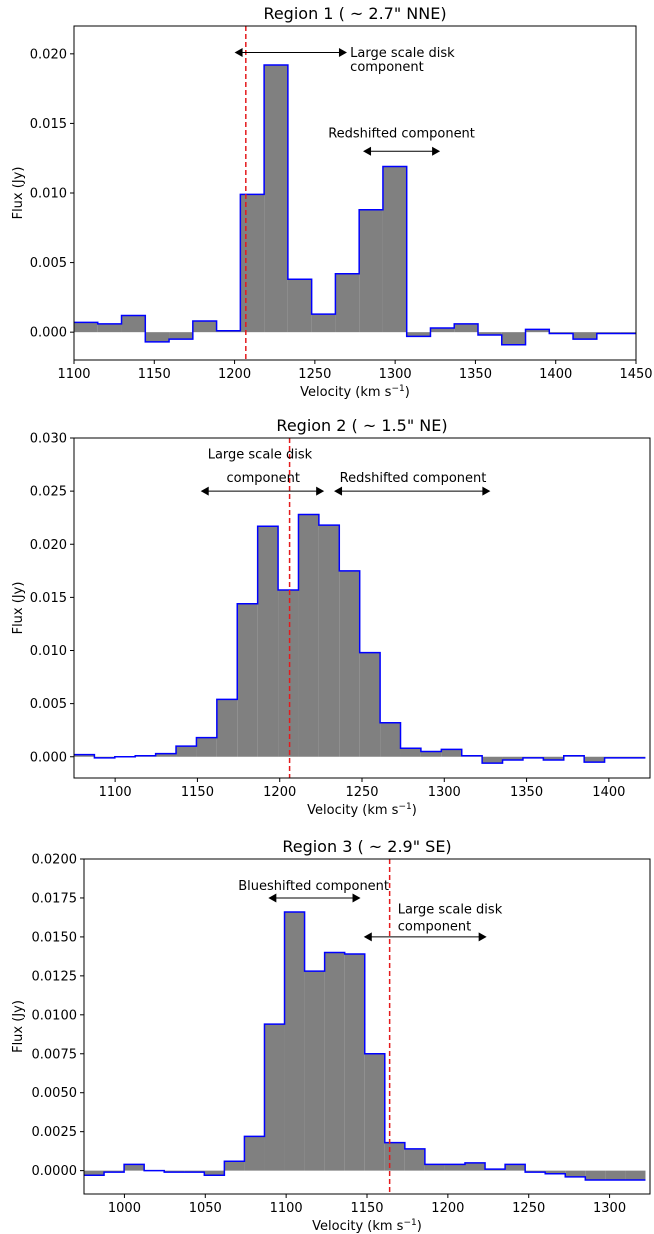 The width and height of the screenshot is (654, 1234). I want to click on y-tick-label: 0.0200, so click(55, 860).